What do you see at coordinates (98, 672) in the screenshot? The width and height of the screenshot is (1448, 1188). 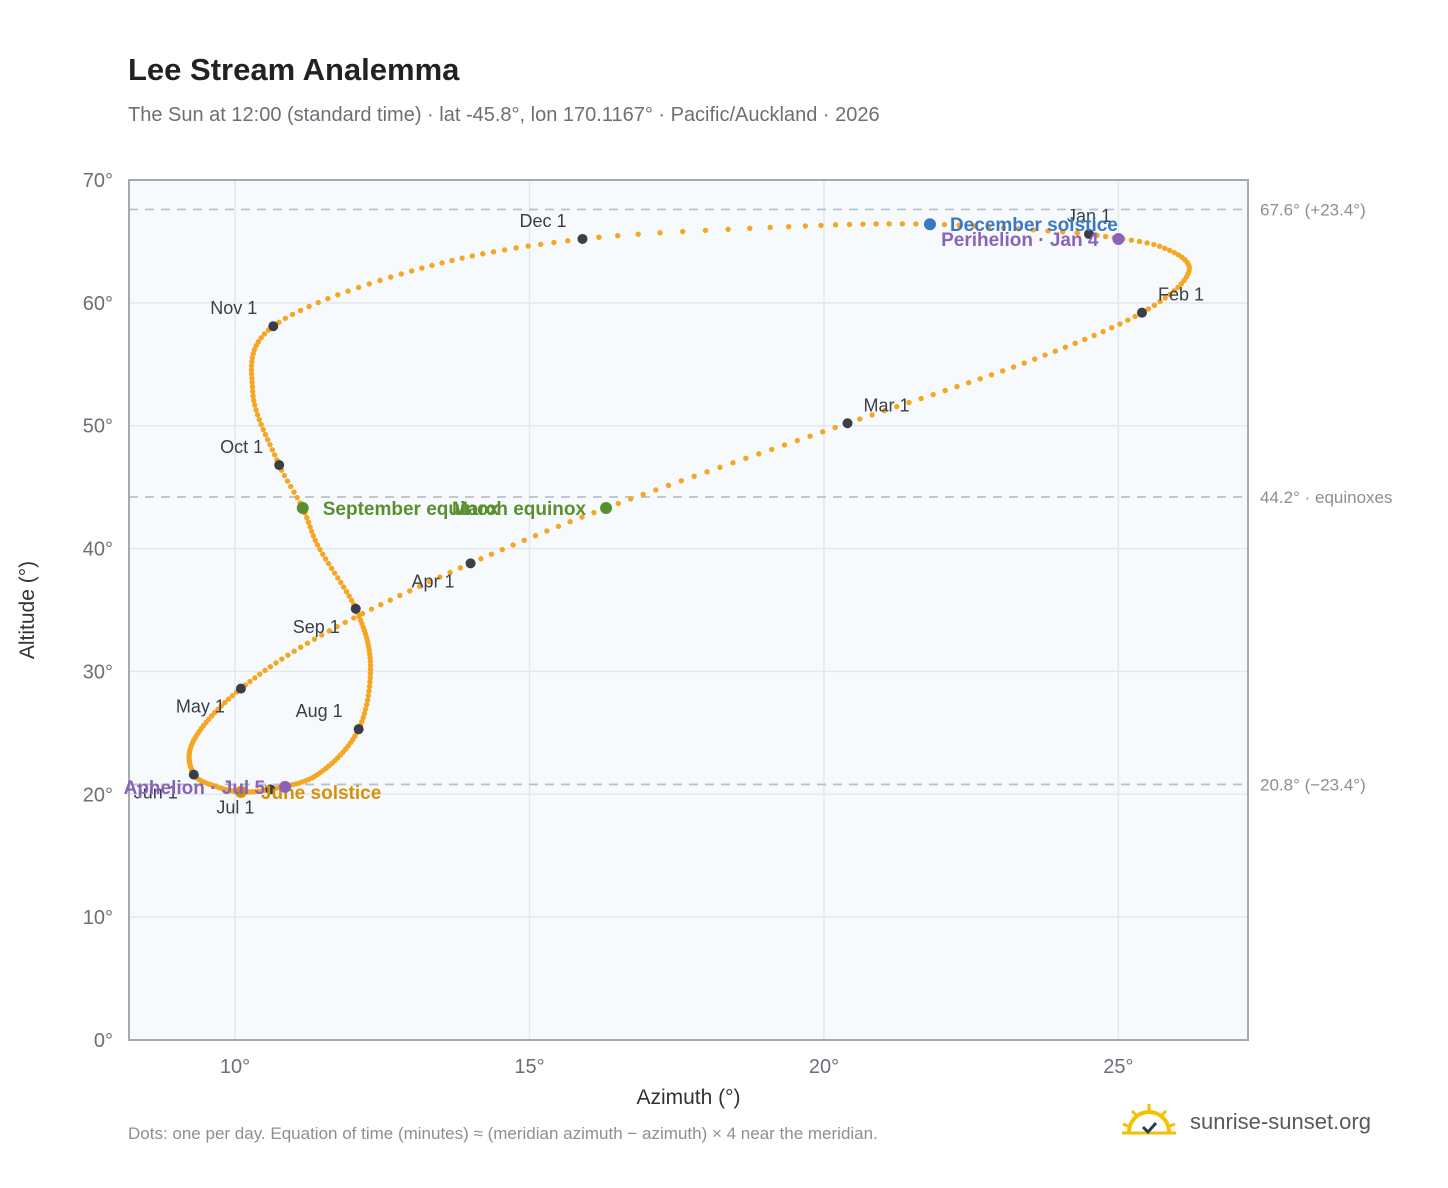 I see `y-tick-label: 30°` at bounding box center [98, 672].